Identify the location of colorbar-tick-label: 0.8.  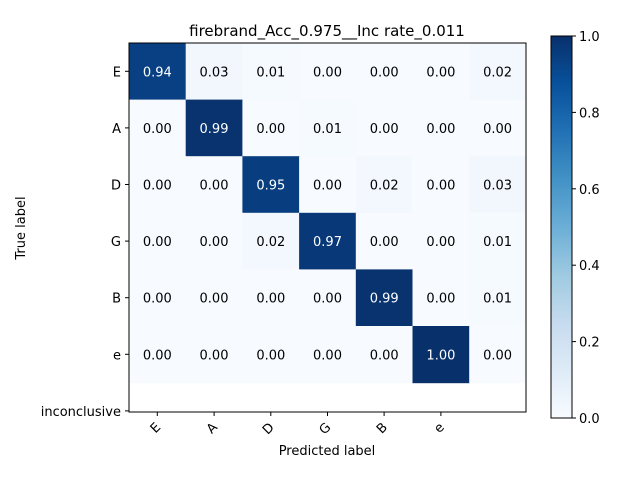
(589, 113).